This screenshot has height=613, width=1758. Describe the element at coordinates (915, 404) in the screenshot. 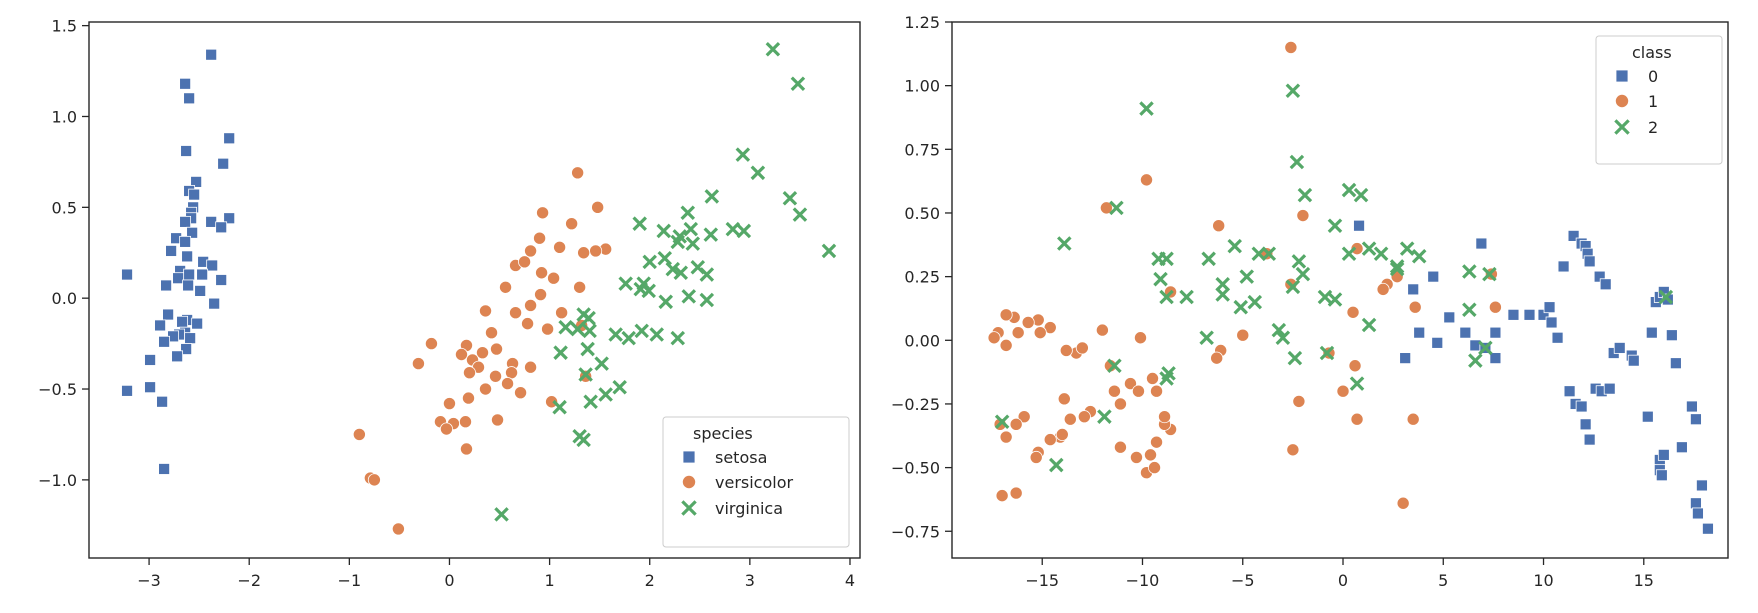

I see `y-tick-label: −0.25` at that location.